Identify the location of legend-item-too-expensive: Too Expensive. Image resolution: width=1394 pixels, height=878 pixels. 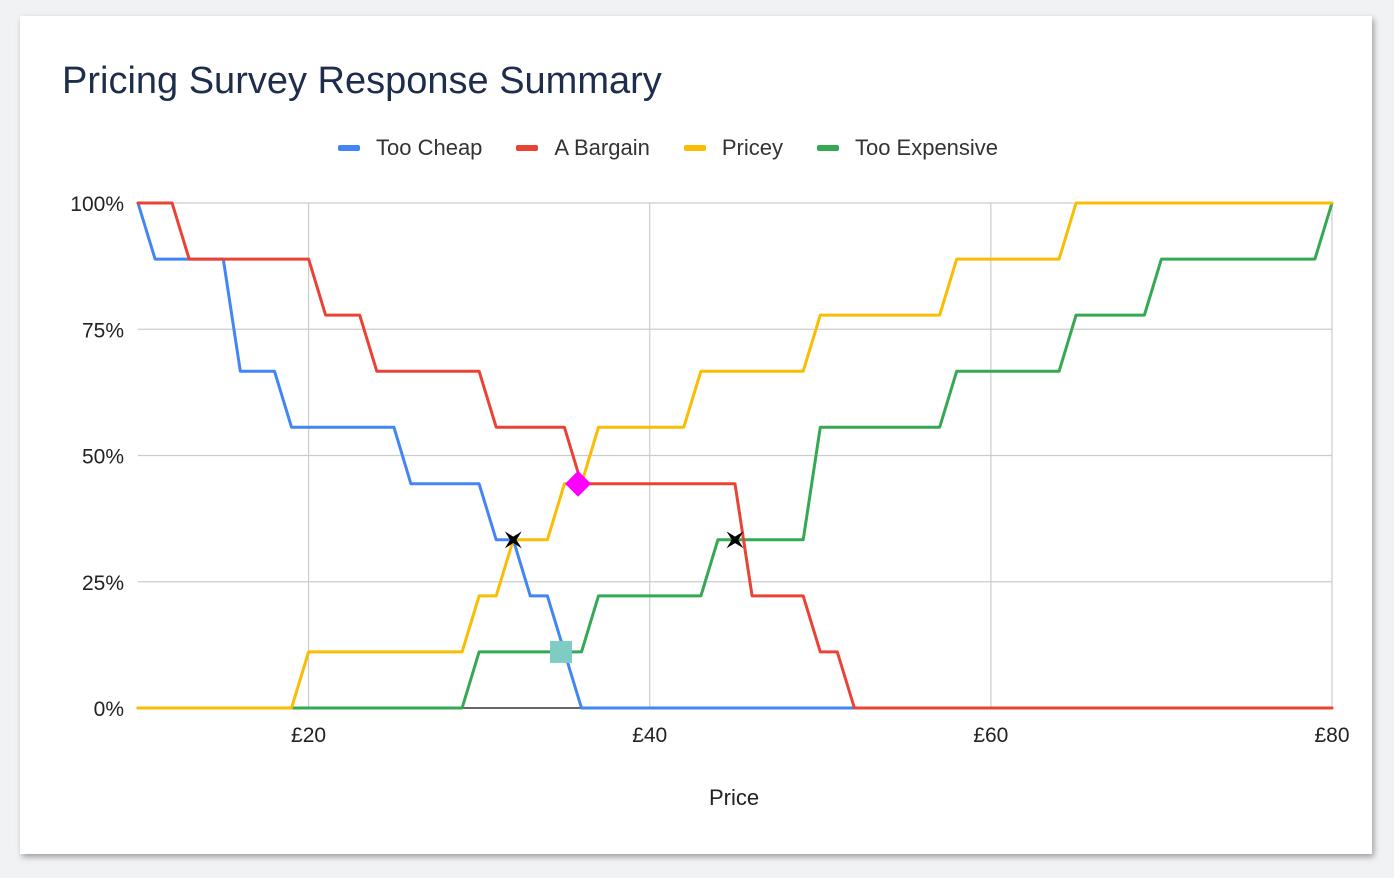
(907, 148).